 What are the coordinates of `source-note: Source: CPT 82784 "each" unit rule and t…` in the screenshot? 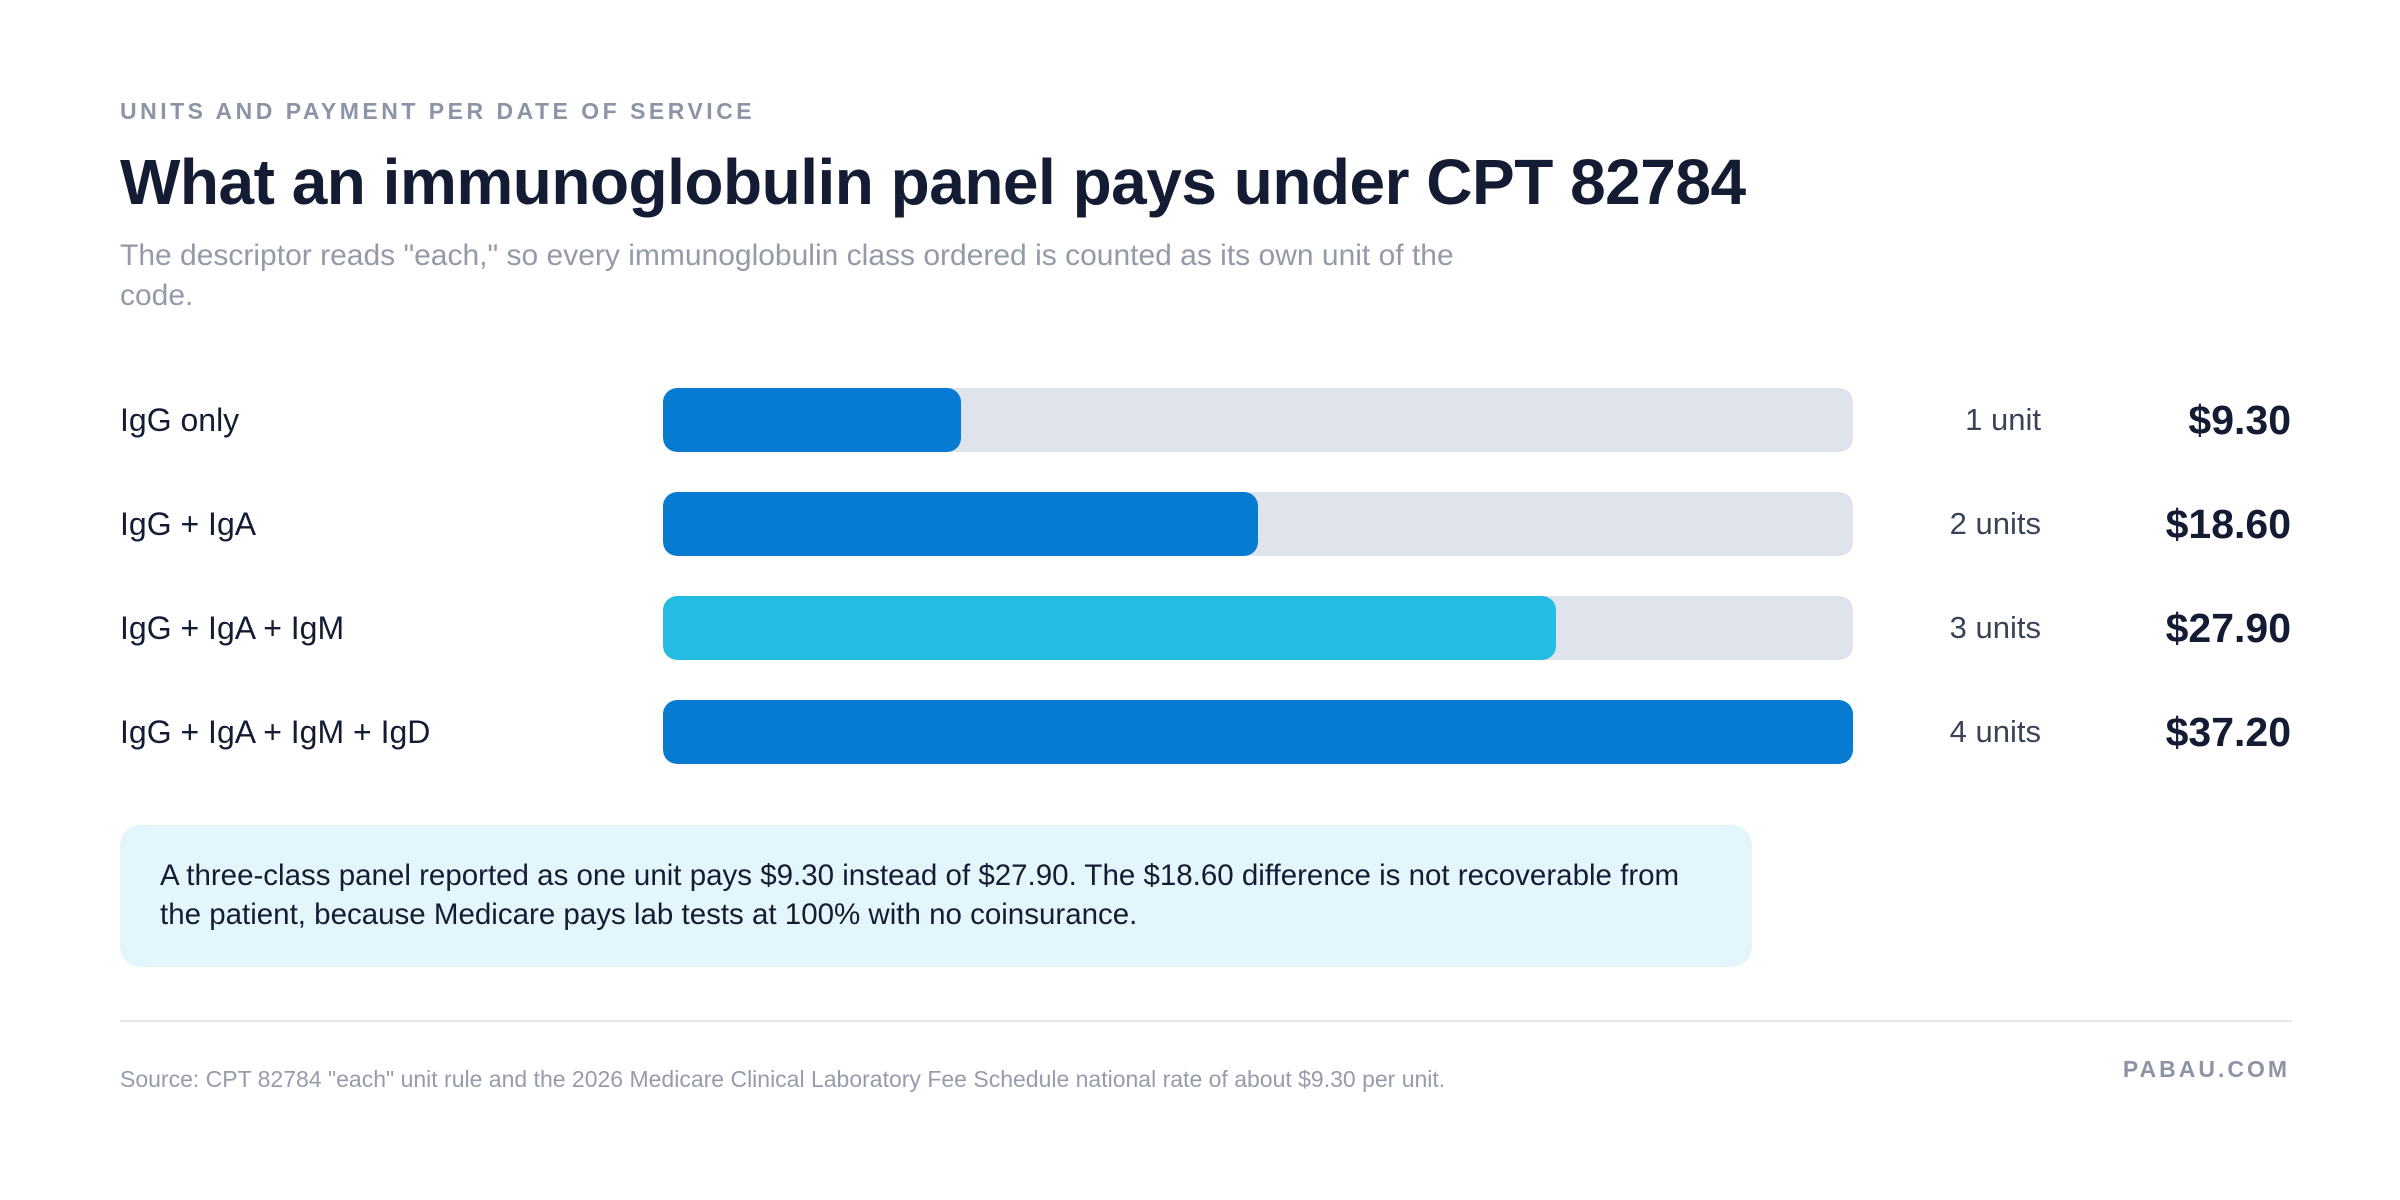 It's located at (783, 1079).